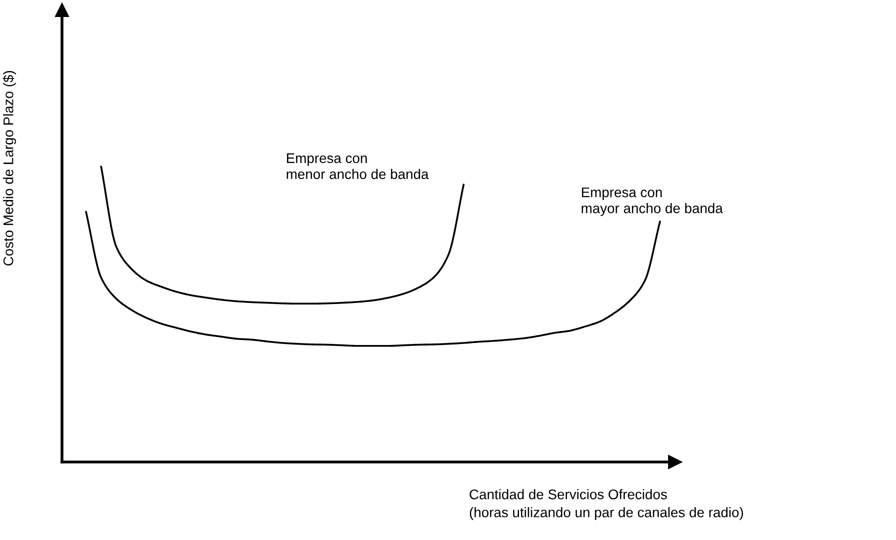 The height and width of the screenshot is (540, 896). Describe the element at coordinates (606, 504) in the screenshot. I see `x-axis-title: Cantidad de Servicios Ofrecidos (horas utilizando un par de canales de radio)` at that location.